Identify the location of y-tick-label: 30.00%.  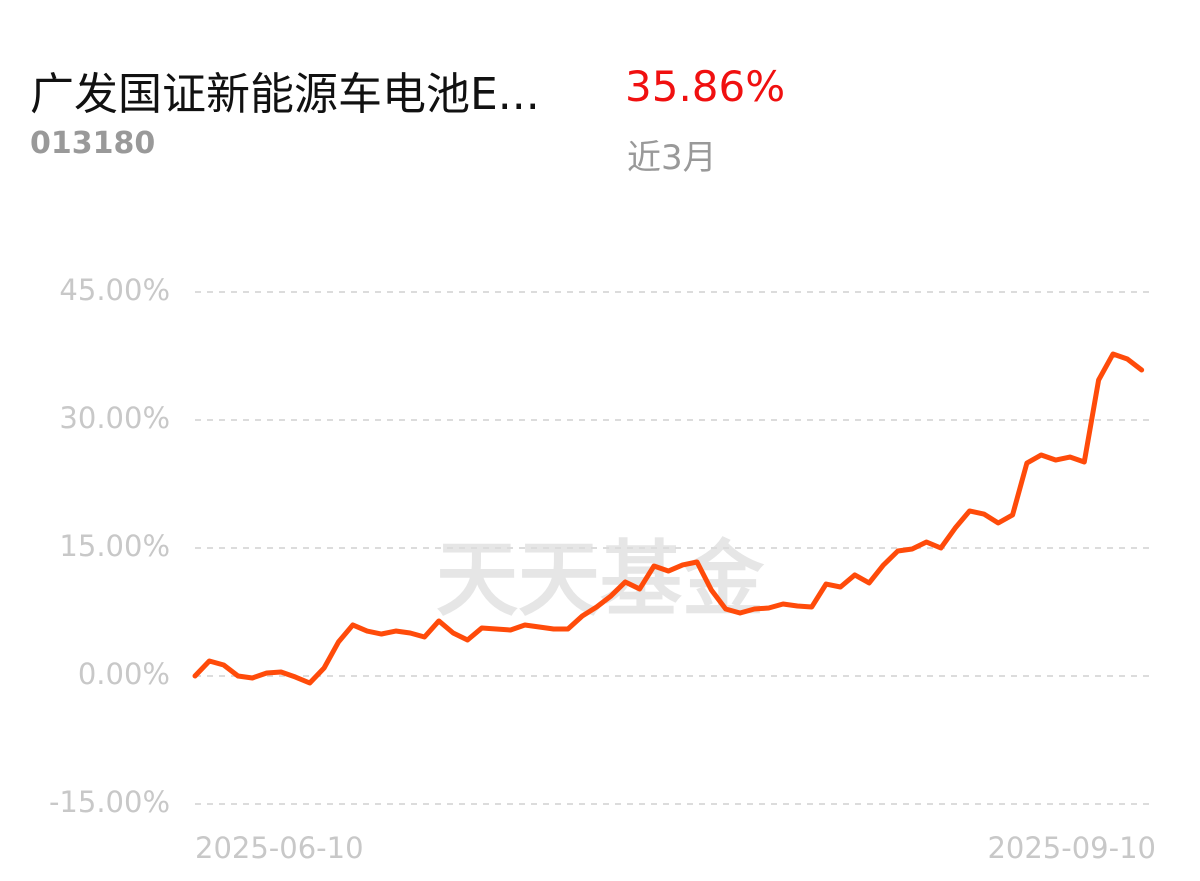
(114, 418).